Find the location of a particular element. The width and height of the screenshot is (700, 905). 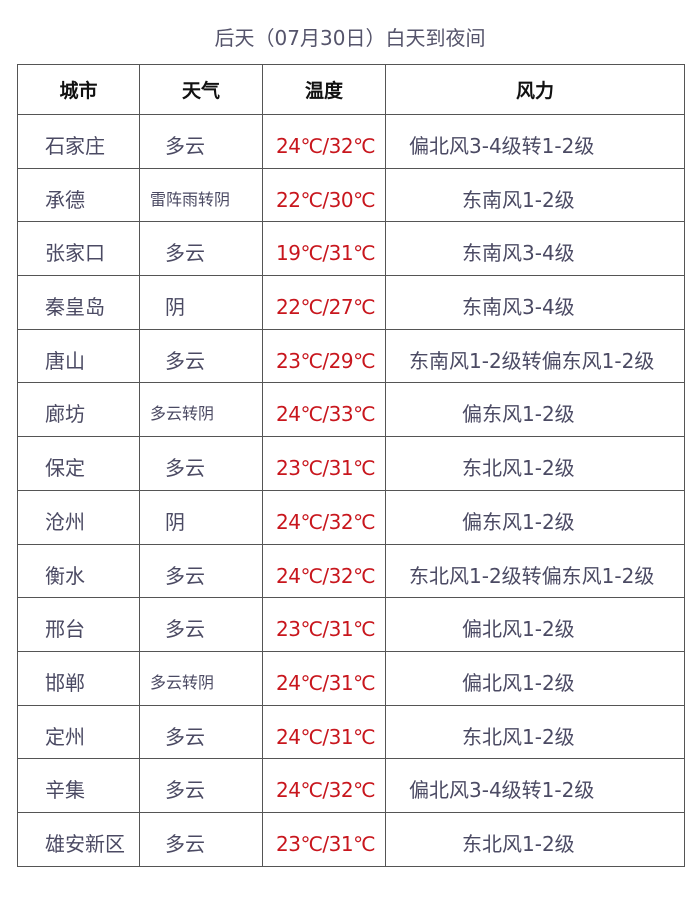

table-row: 邢台 多云 23℃/31℃ 偏北风1-2级 is located at coordinates (351, 624).